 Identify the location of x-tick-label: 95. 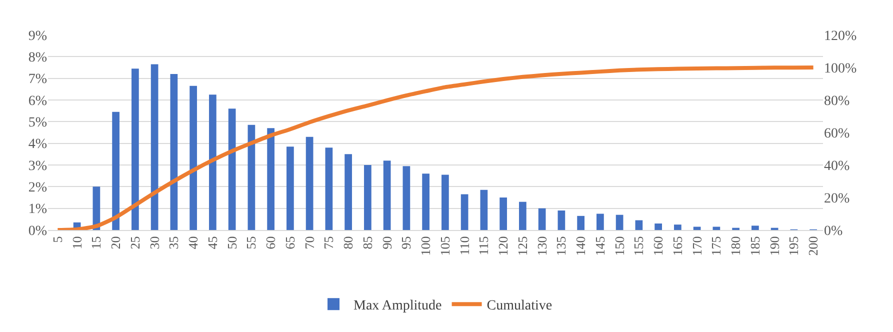
(406, 243).